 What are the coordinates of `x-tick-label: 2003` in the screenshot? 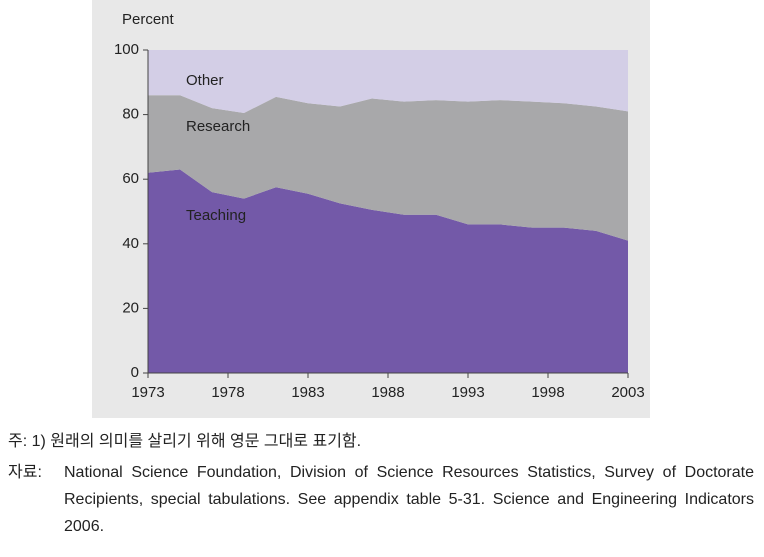 It's located at (627, 392).